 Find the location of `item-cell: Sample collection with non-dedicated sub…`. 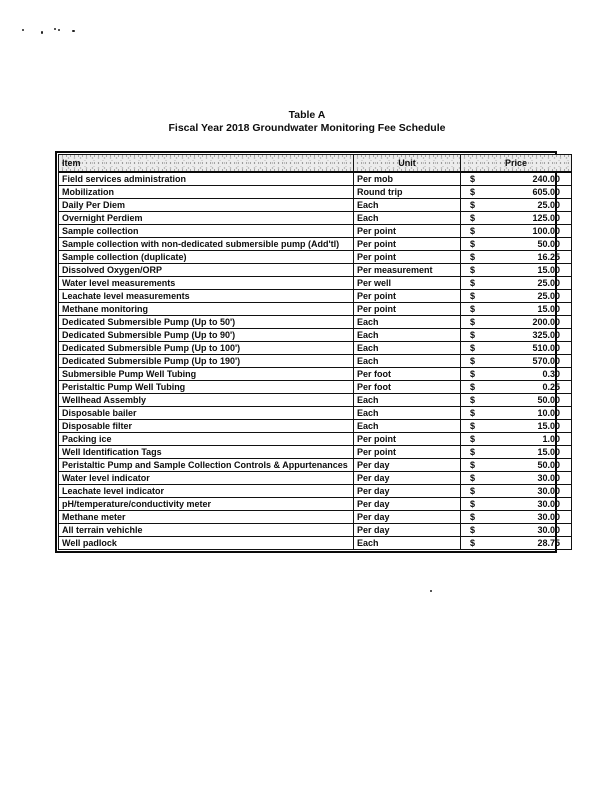

item-cell: Sample collection with non-dedicated sub… is located at coordinates (206, 244).